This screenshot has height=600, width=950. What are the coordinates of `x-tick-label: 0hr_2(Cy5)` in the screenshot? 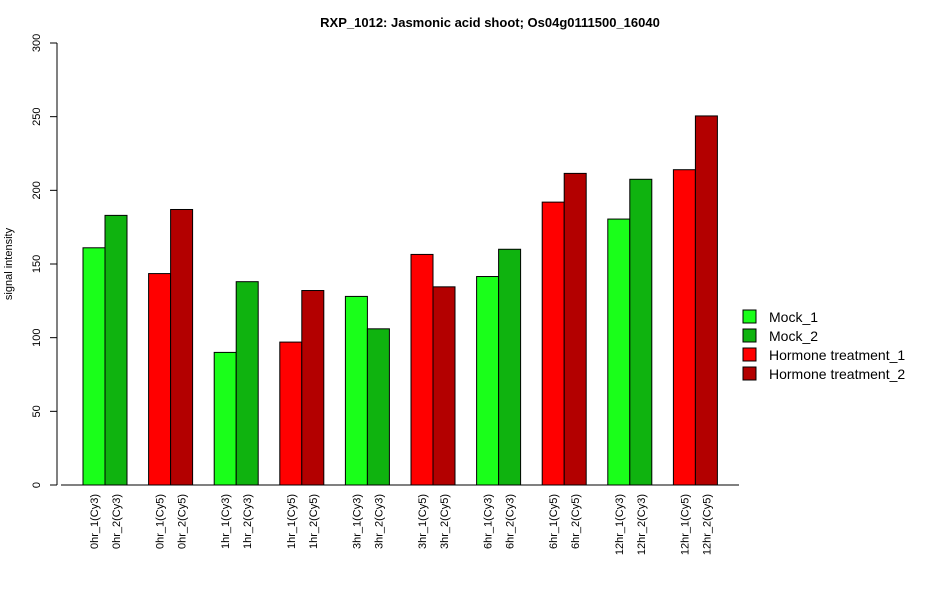 It's located at (183, 521).